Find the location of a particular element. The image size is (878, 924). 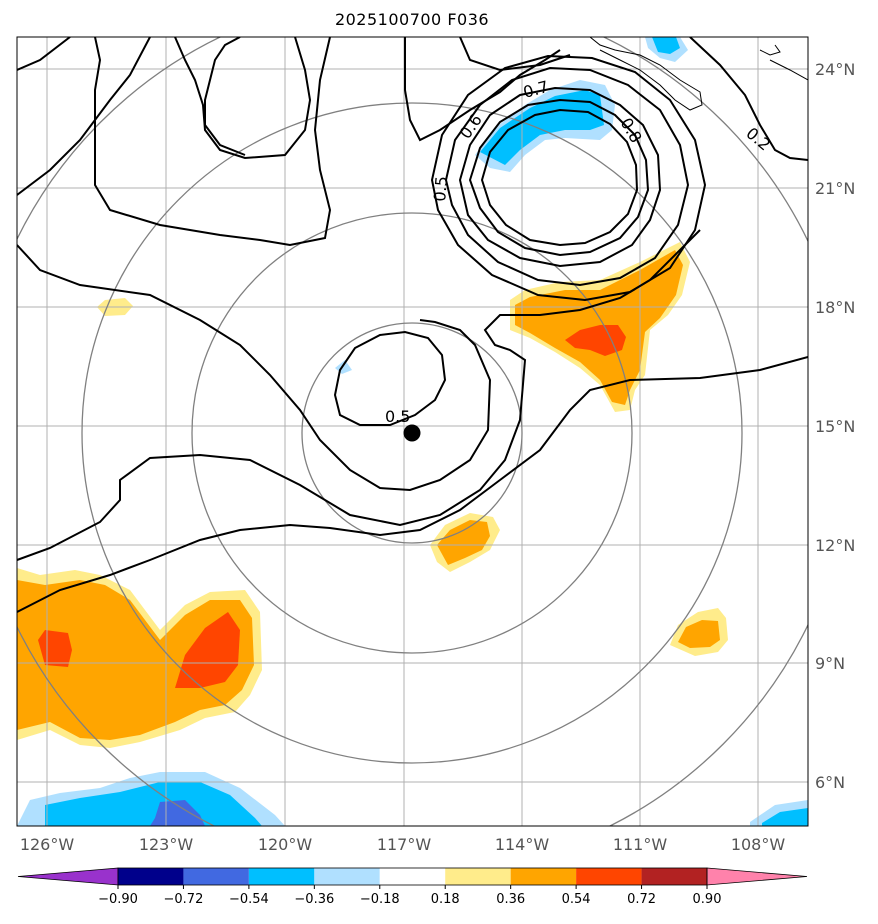

colorbar-tick-label: −0.90 is located at coordinates (118, 899).